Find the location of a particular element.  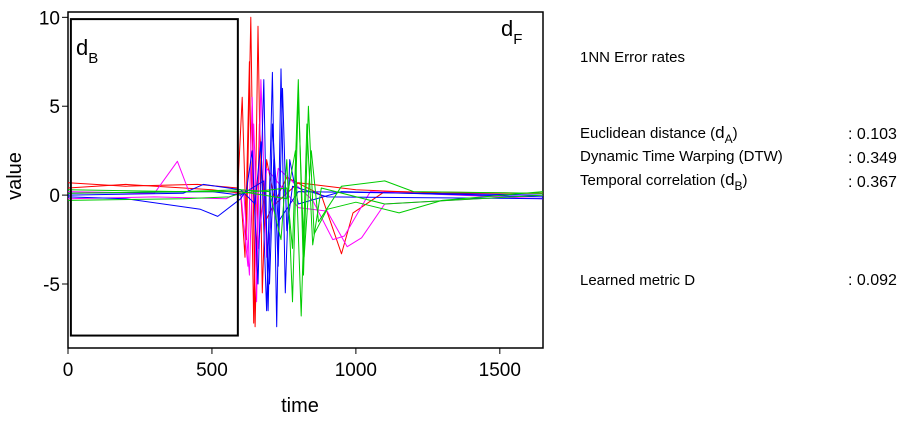

x-axis-label: time is located at coordinates (300, 406).